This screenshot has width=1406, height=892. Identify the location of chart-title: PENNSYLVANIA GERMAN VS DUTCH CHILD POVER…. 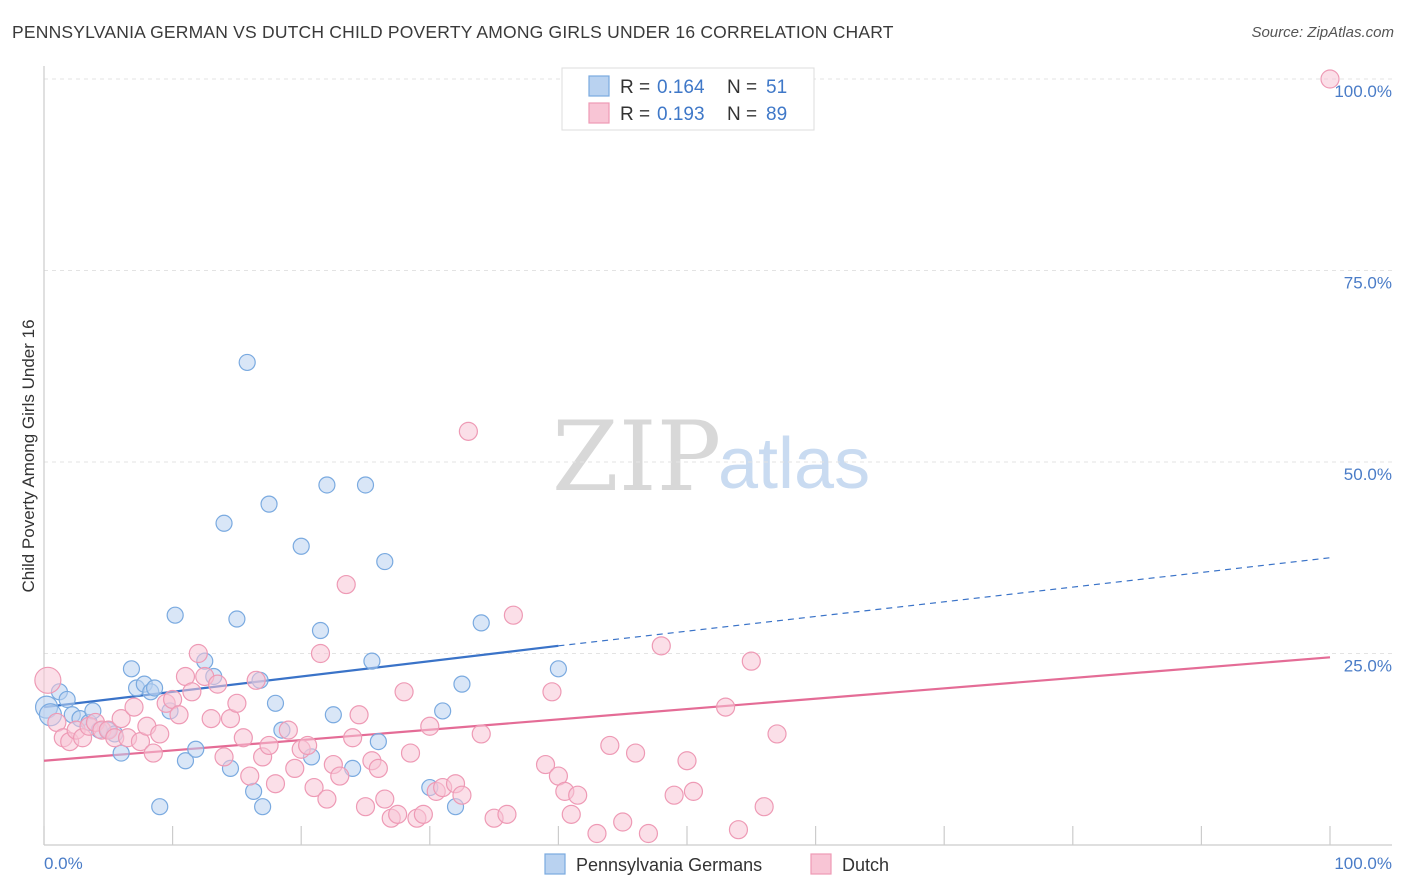
(453, 32).